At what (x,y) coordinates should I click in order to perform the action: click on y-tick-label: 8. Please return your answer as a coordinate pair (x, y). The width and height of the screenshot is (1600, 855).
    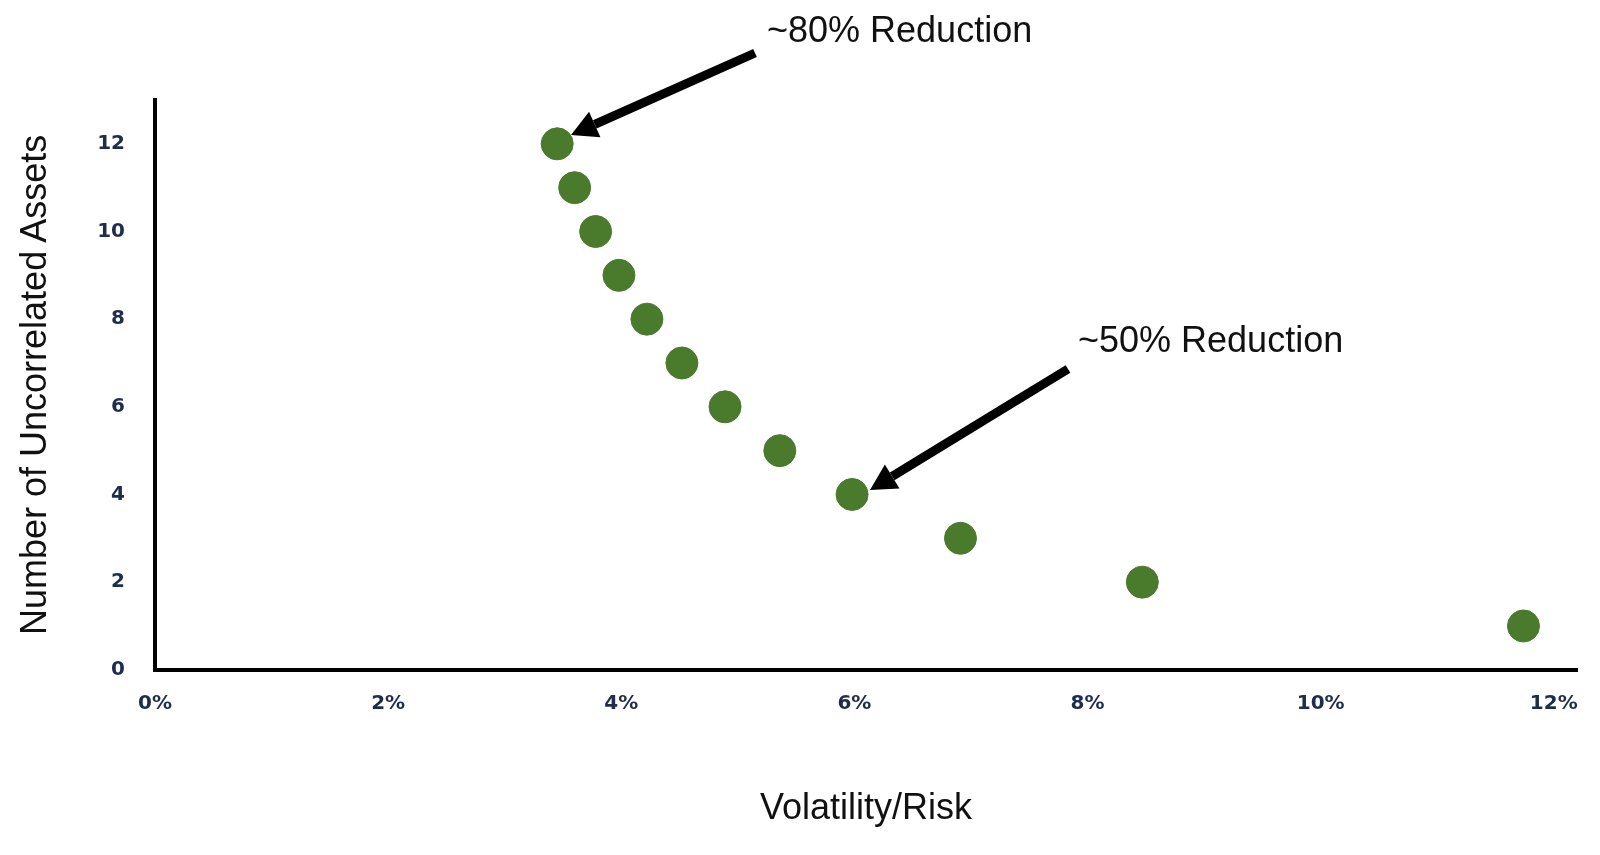
    Looking at the image, I should click on (118, 317).